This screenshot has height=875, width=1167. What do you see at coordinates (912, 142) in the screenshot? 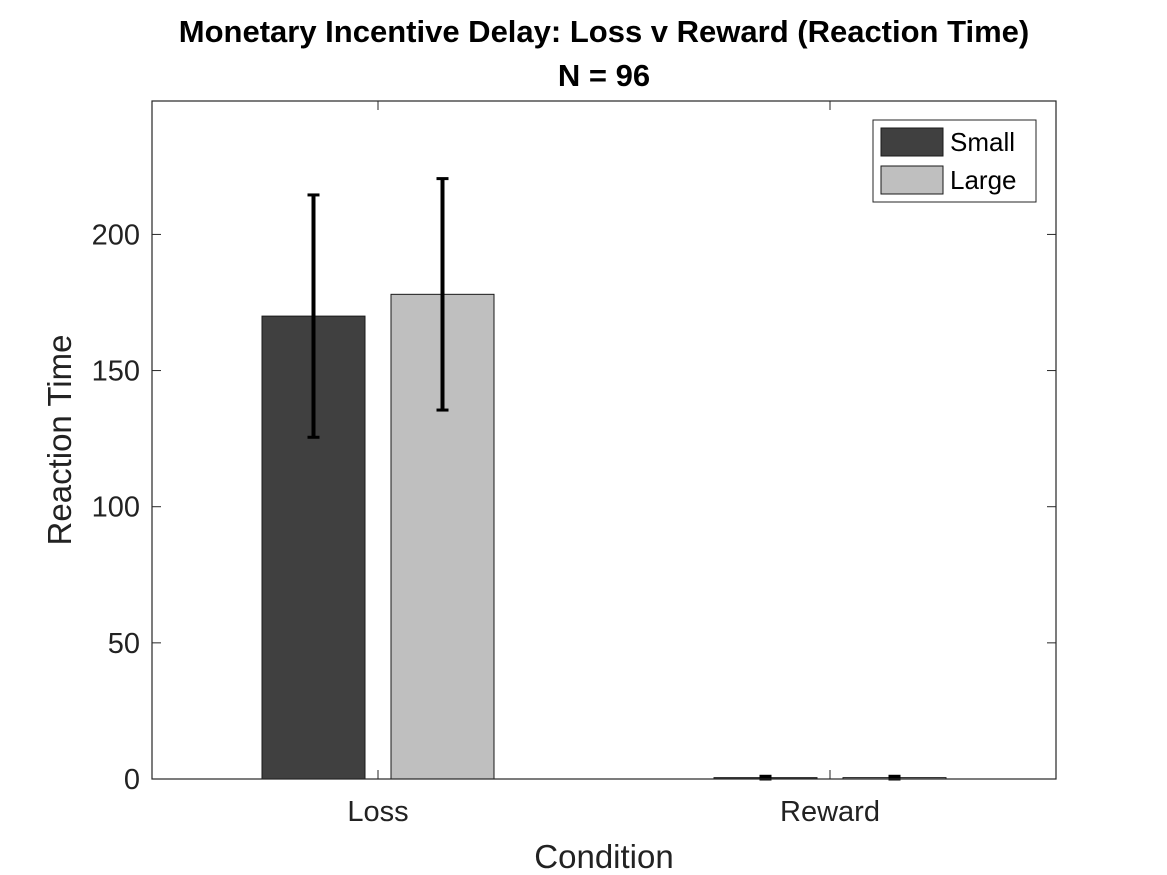
I see `legend-swatch-small` at bounding box center [912, 142].